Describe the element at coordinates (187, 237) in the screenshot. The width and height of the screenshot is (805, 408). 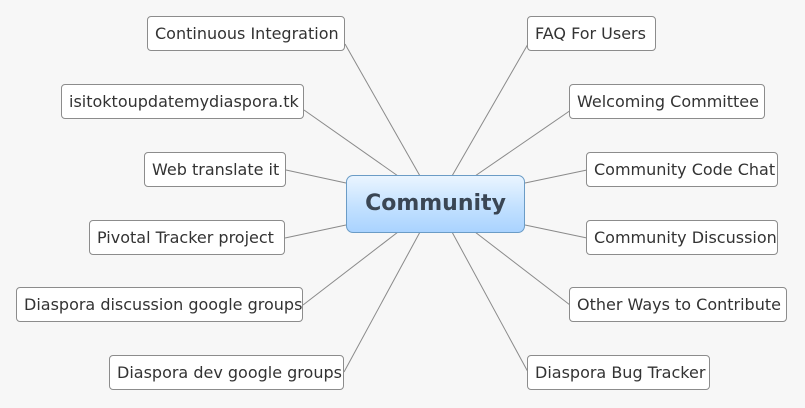
I see `topic-pivotal-tracker-project: Pivotal Tracker project` at that location.